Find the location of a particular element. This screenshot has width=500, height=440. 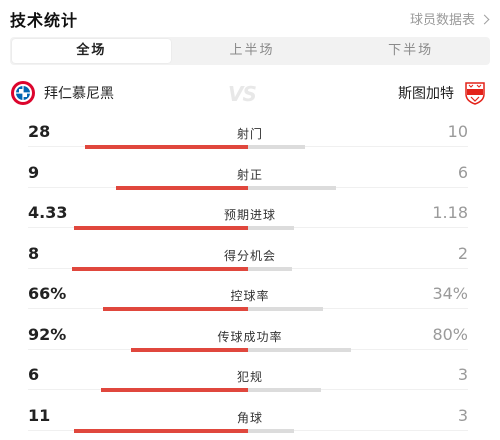

home-team-name: 拜仁慕尼黑 is located at coordinates (79, 94).